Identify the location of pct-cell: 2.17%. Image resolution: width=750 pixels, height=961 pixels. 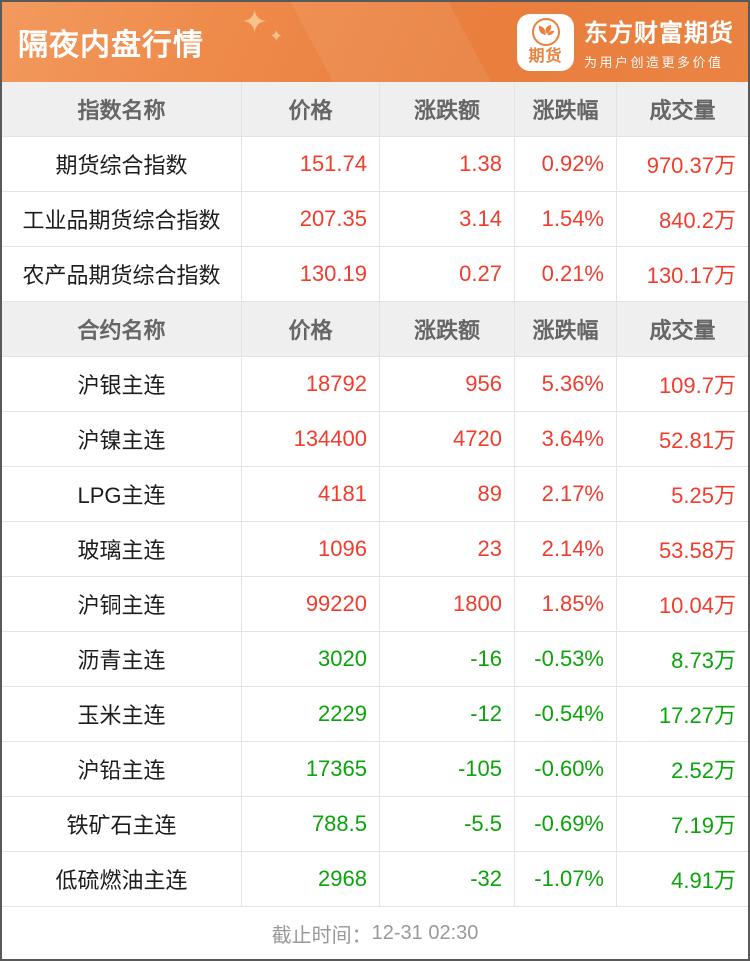
(565, 494).